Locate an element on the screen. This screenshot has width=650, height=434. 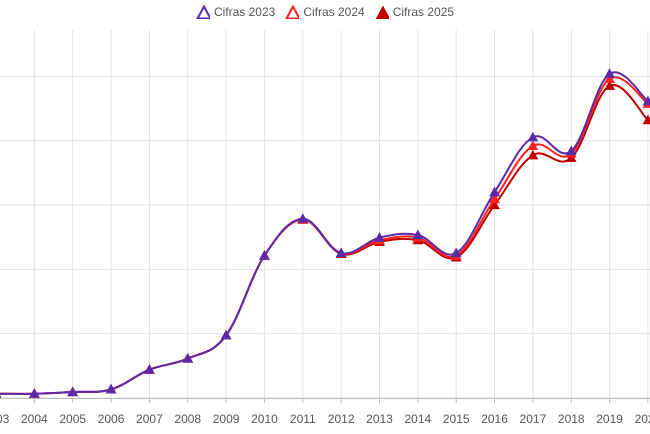
x-tick-label: 2015 is located at coordinates (456, 419).